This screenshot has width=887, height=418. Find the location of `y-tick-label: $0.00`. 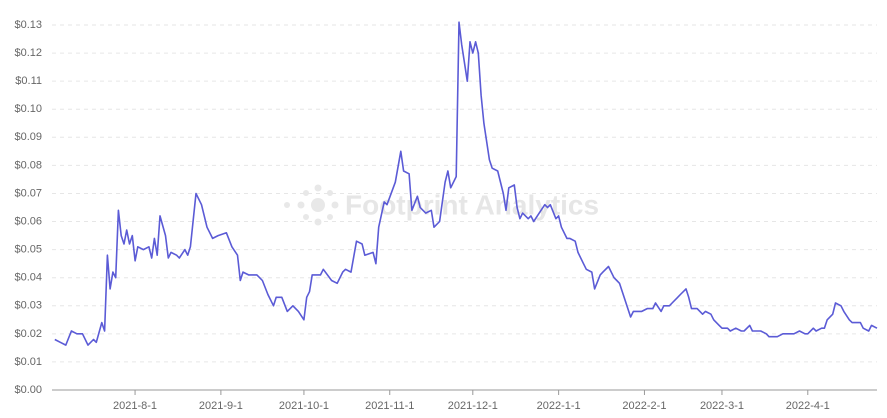

y-tick-label: $0.00 is located at coordinates (28, 390).